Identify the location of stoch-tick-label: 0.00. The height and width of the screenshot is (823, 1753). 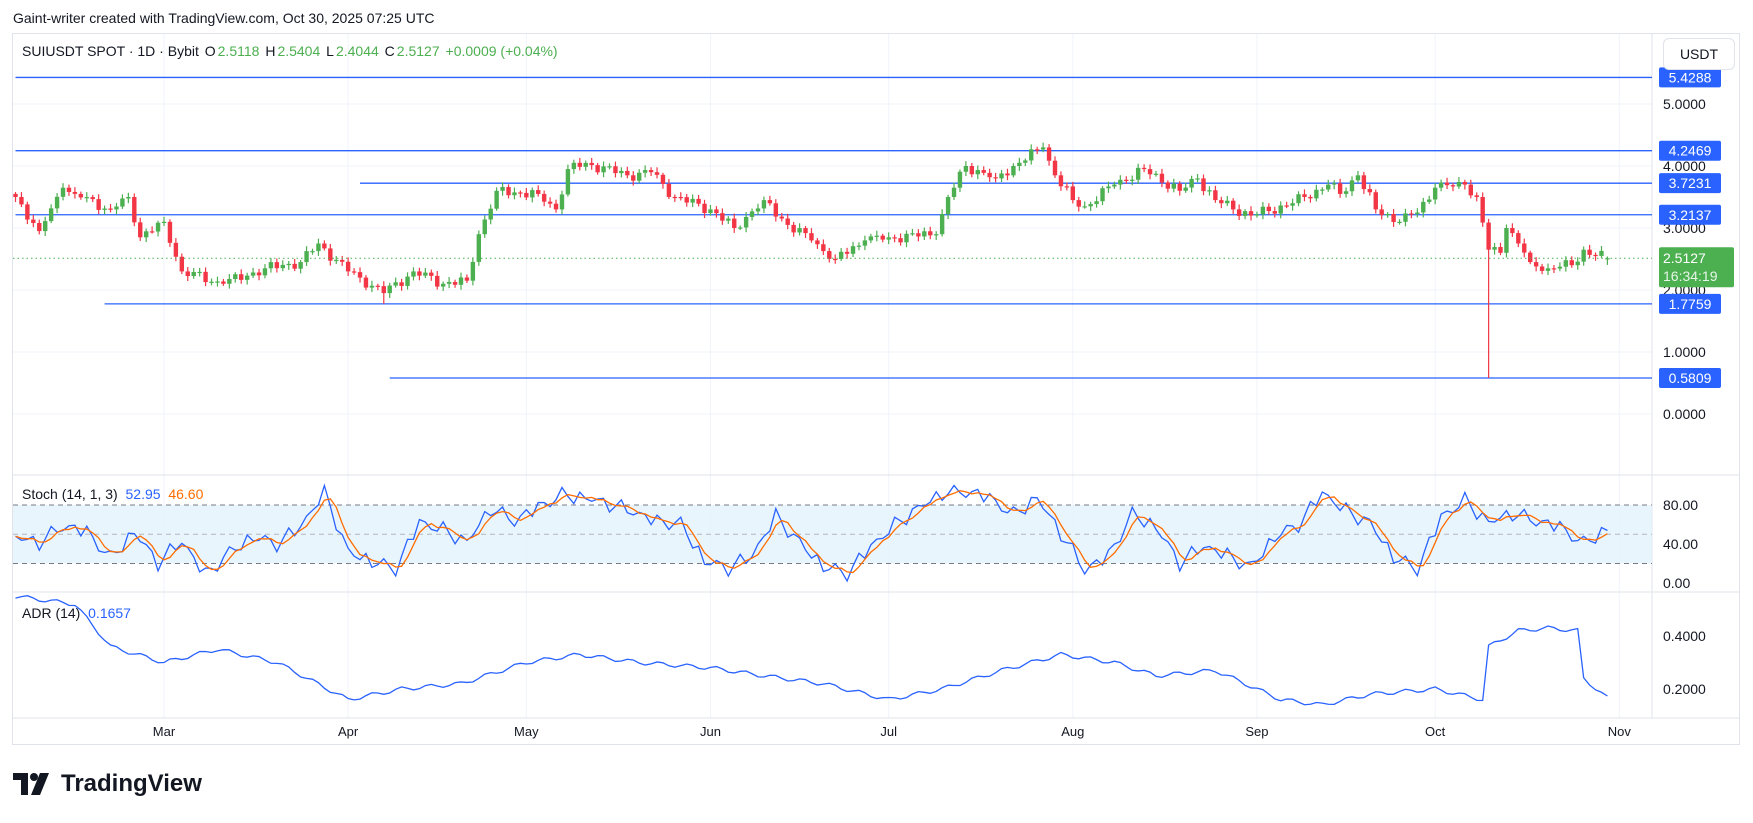
(1676, 583).